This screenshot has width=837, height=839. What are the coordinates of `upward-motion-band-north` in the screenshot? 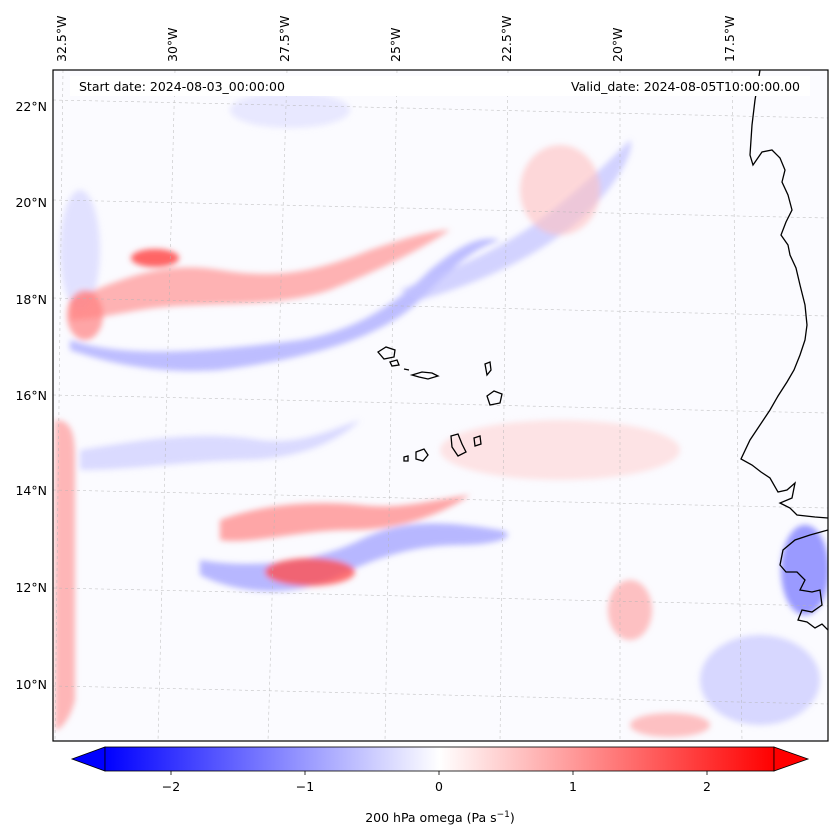 It's located at (285, 304).